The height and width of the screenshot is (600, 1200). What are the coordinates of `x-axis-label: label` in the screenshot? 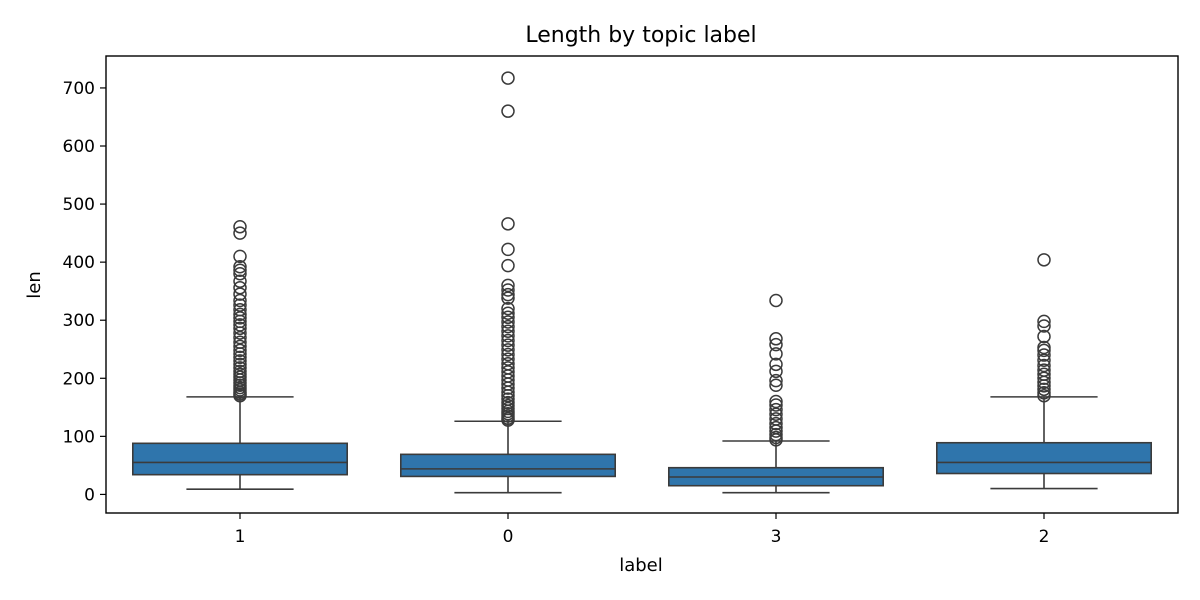 It's located at (641, 565).